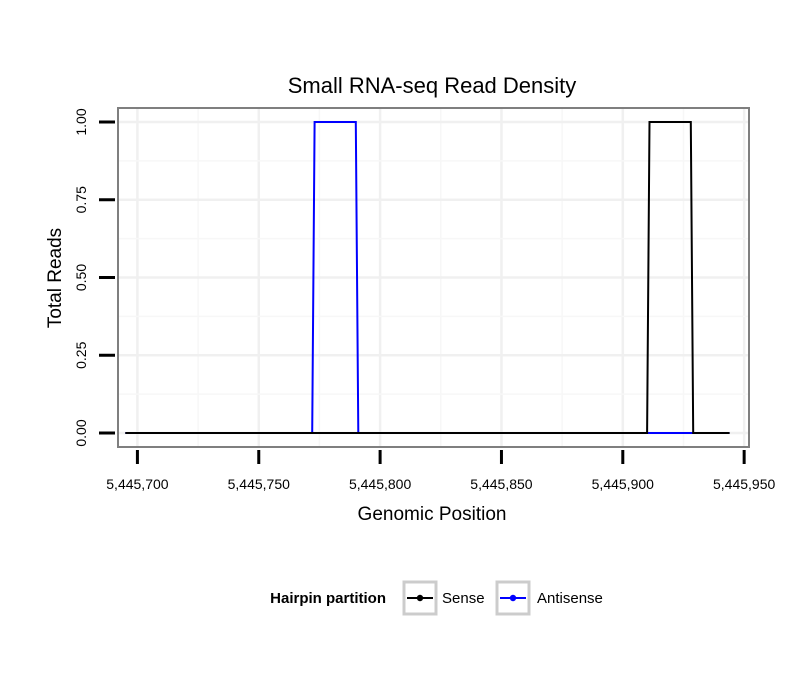 Image resolution: width=810 pixels, height=690 pixels. Describe the element at coordinates (81, 432) in the screenshot. I see `y-tick-label: 0.00` at that location.